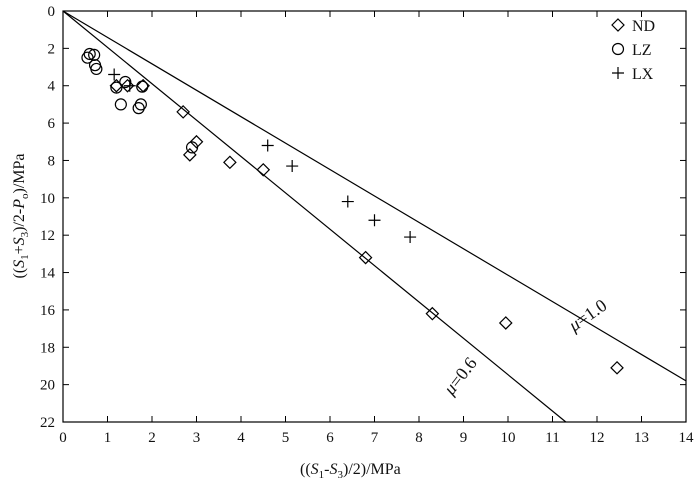  I want to click on svg-text: ((S1+S3)/2-Po)/MPa, so click(21, 215).